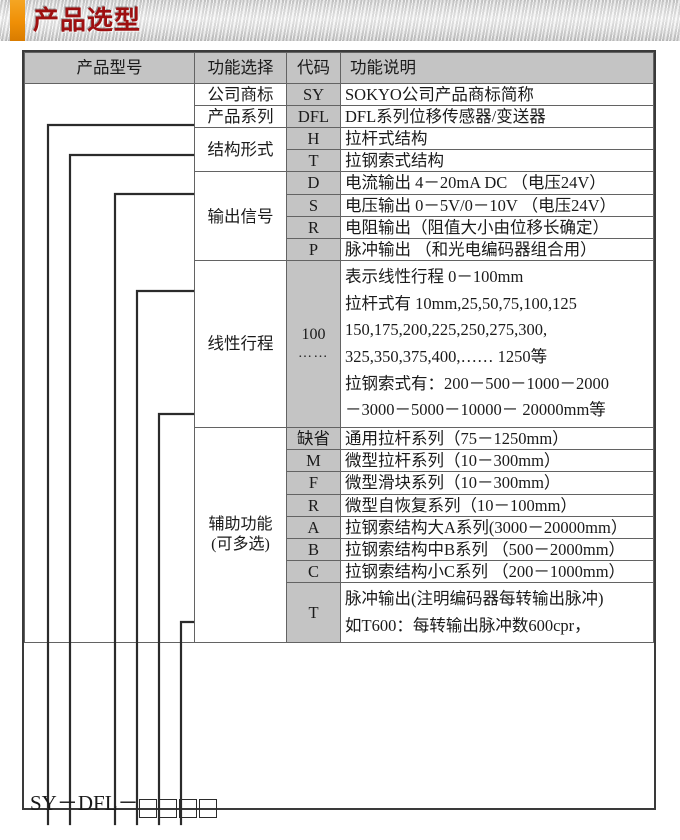 The width and height of the screenshot is (680, 840). What do you see at coordinates (313, 439) in the screenshot?
I see `code-value: 缺省` at bounding box center [313, 439].